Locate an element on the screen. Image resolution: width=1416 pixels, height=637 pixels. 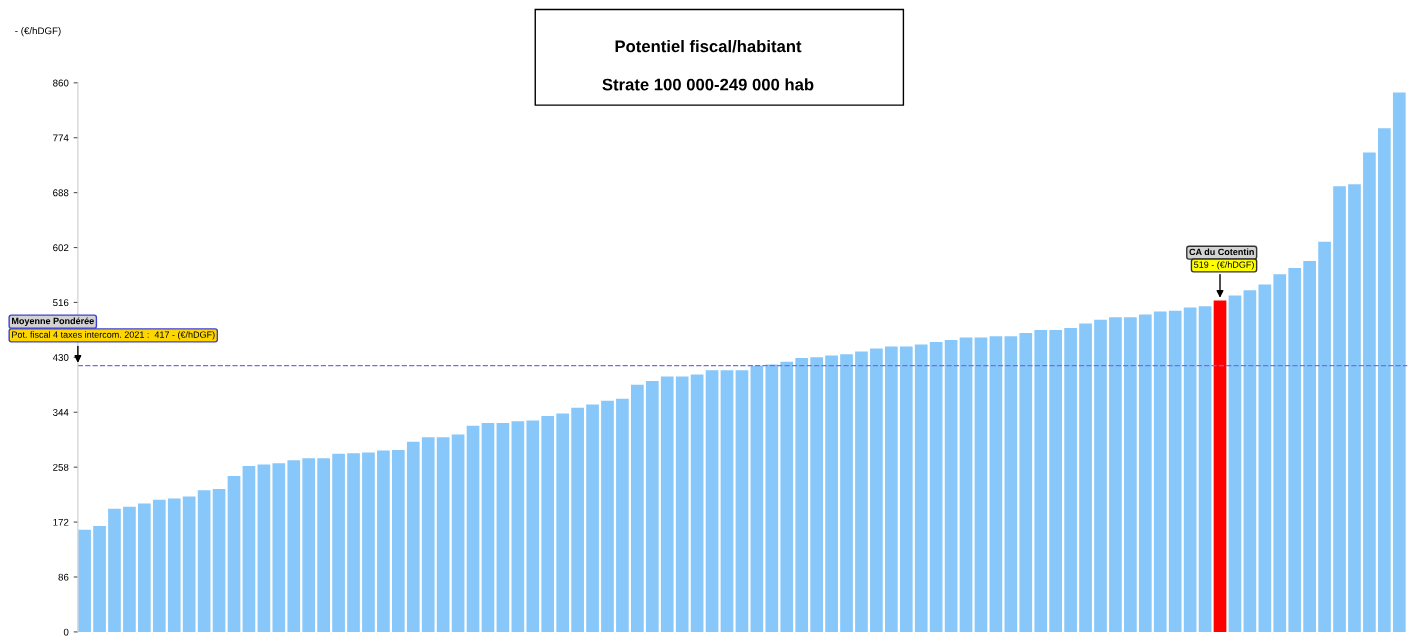
chart-subtitle: Strate 100 000-249 000 hab is located at coordinates (708, 84).